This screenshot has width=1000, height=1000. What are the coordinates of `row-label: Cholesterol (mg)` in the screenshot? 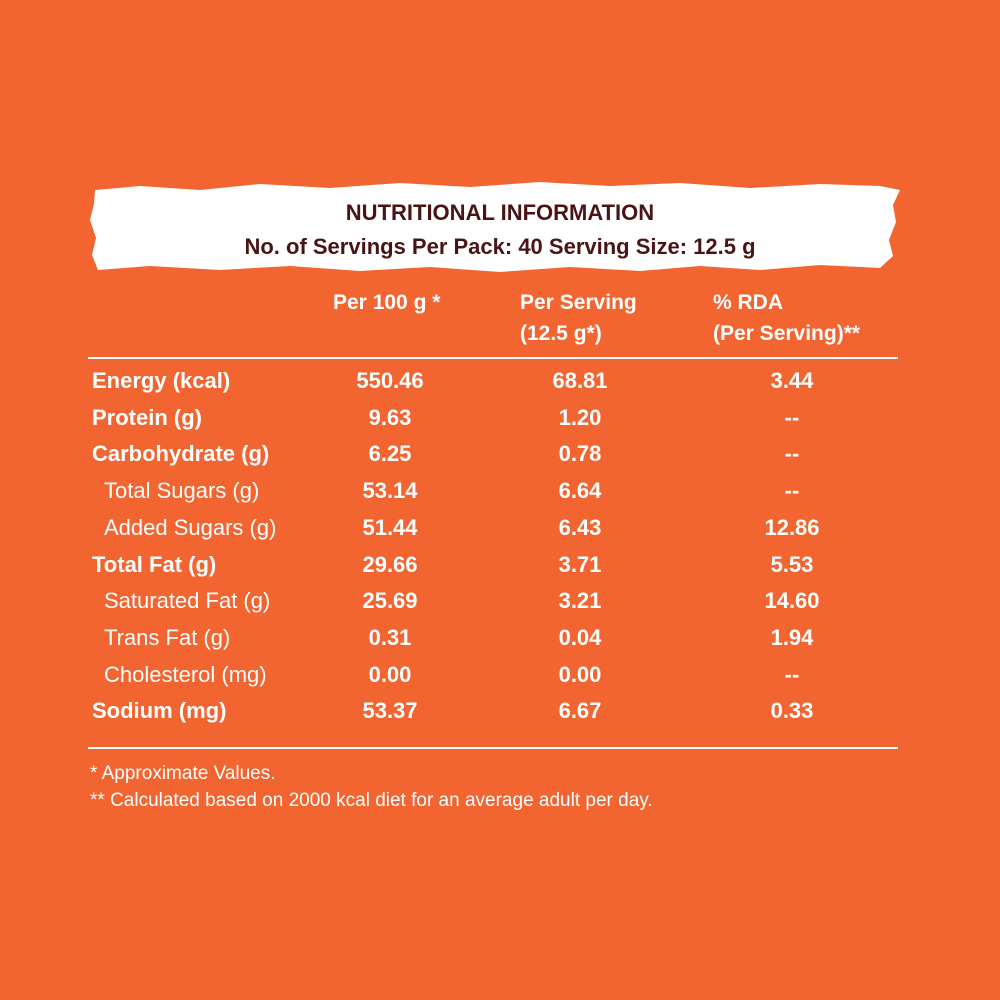 It's located at (185, 674).